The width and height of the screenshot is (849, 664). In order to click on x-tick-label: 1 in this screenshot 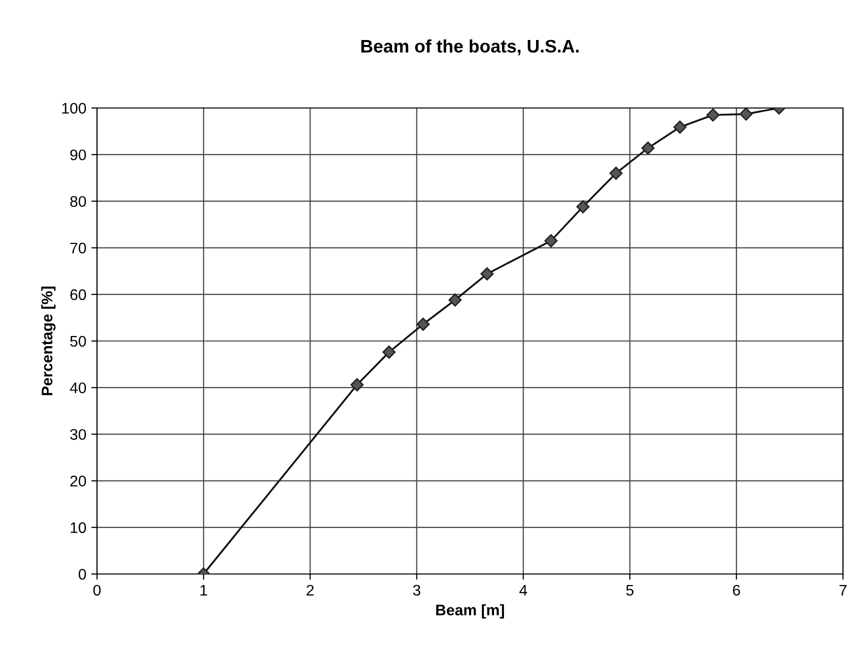, I will do `click(204, 590)`.